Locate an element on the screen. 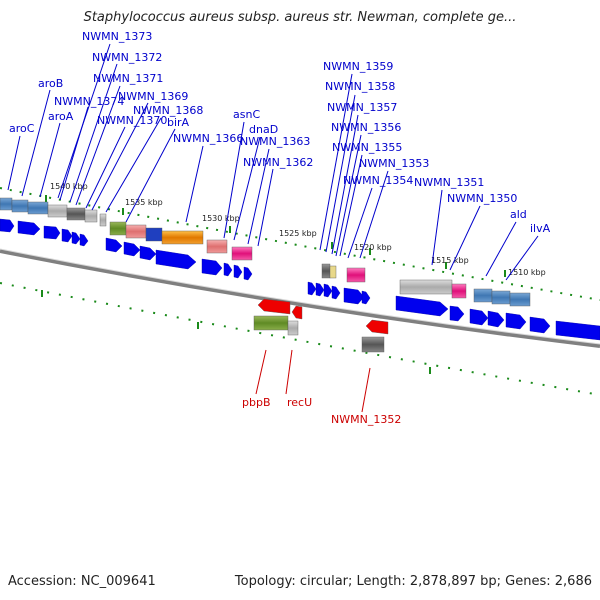 This screenshot has width=600, height=600. gene-label: pbpB is located at coordinates (256, 402).